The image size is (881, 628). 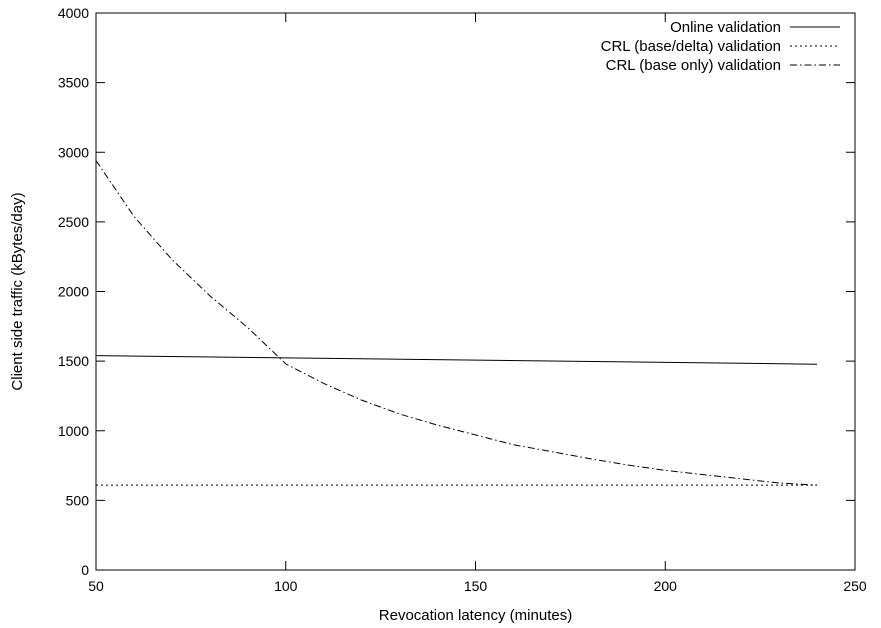 What do you see at coordinates (96, 586) in the screenshot?
I see `x-tick-label: 50` at bounding box center [96, 586].